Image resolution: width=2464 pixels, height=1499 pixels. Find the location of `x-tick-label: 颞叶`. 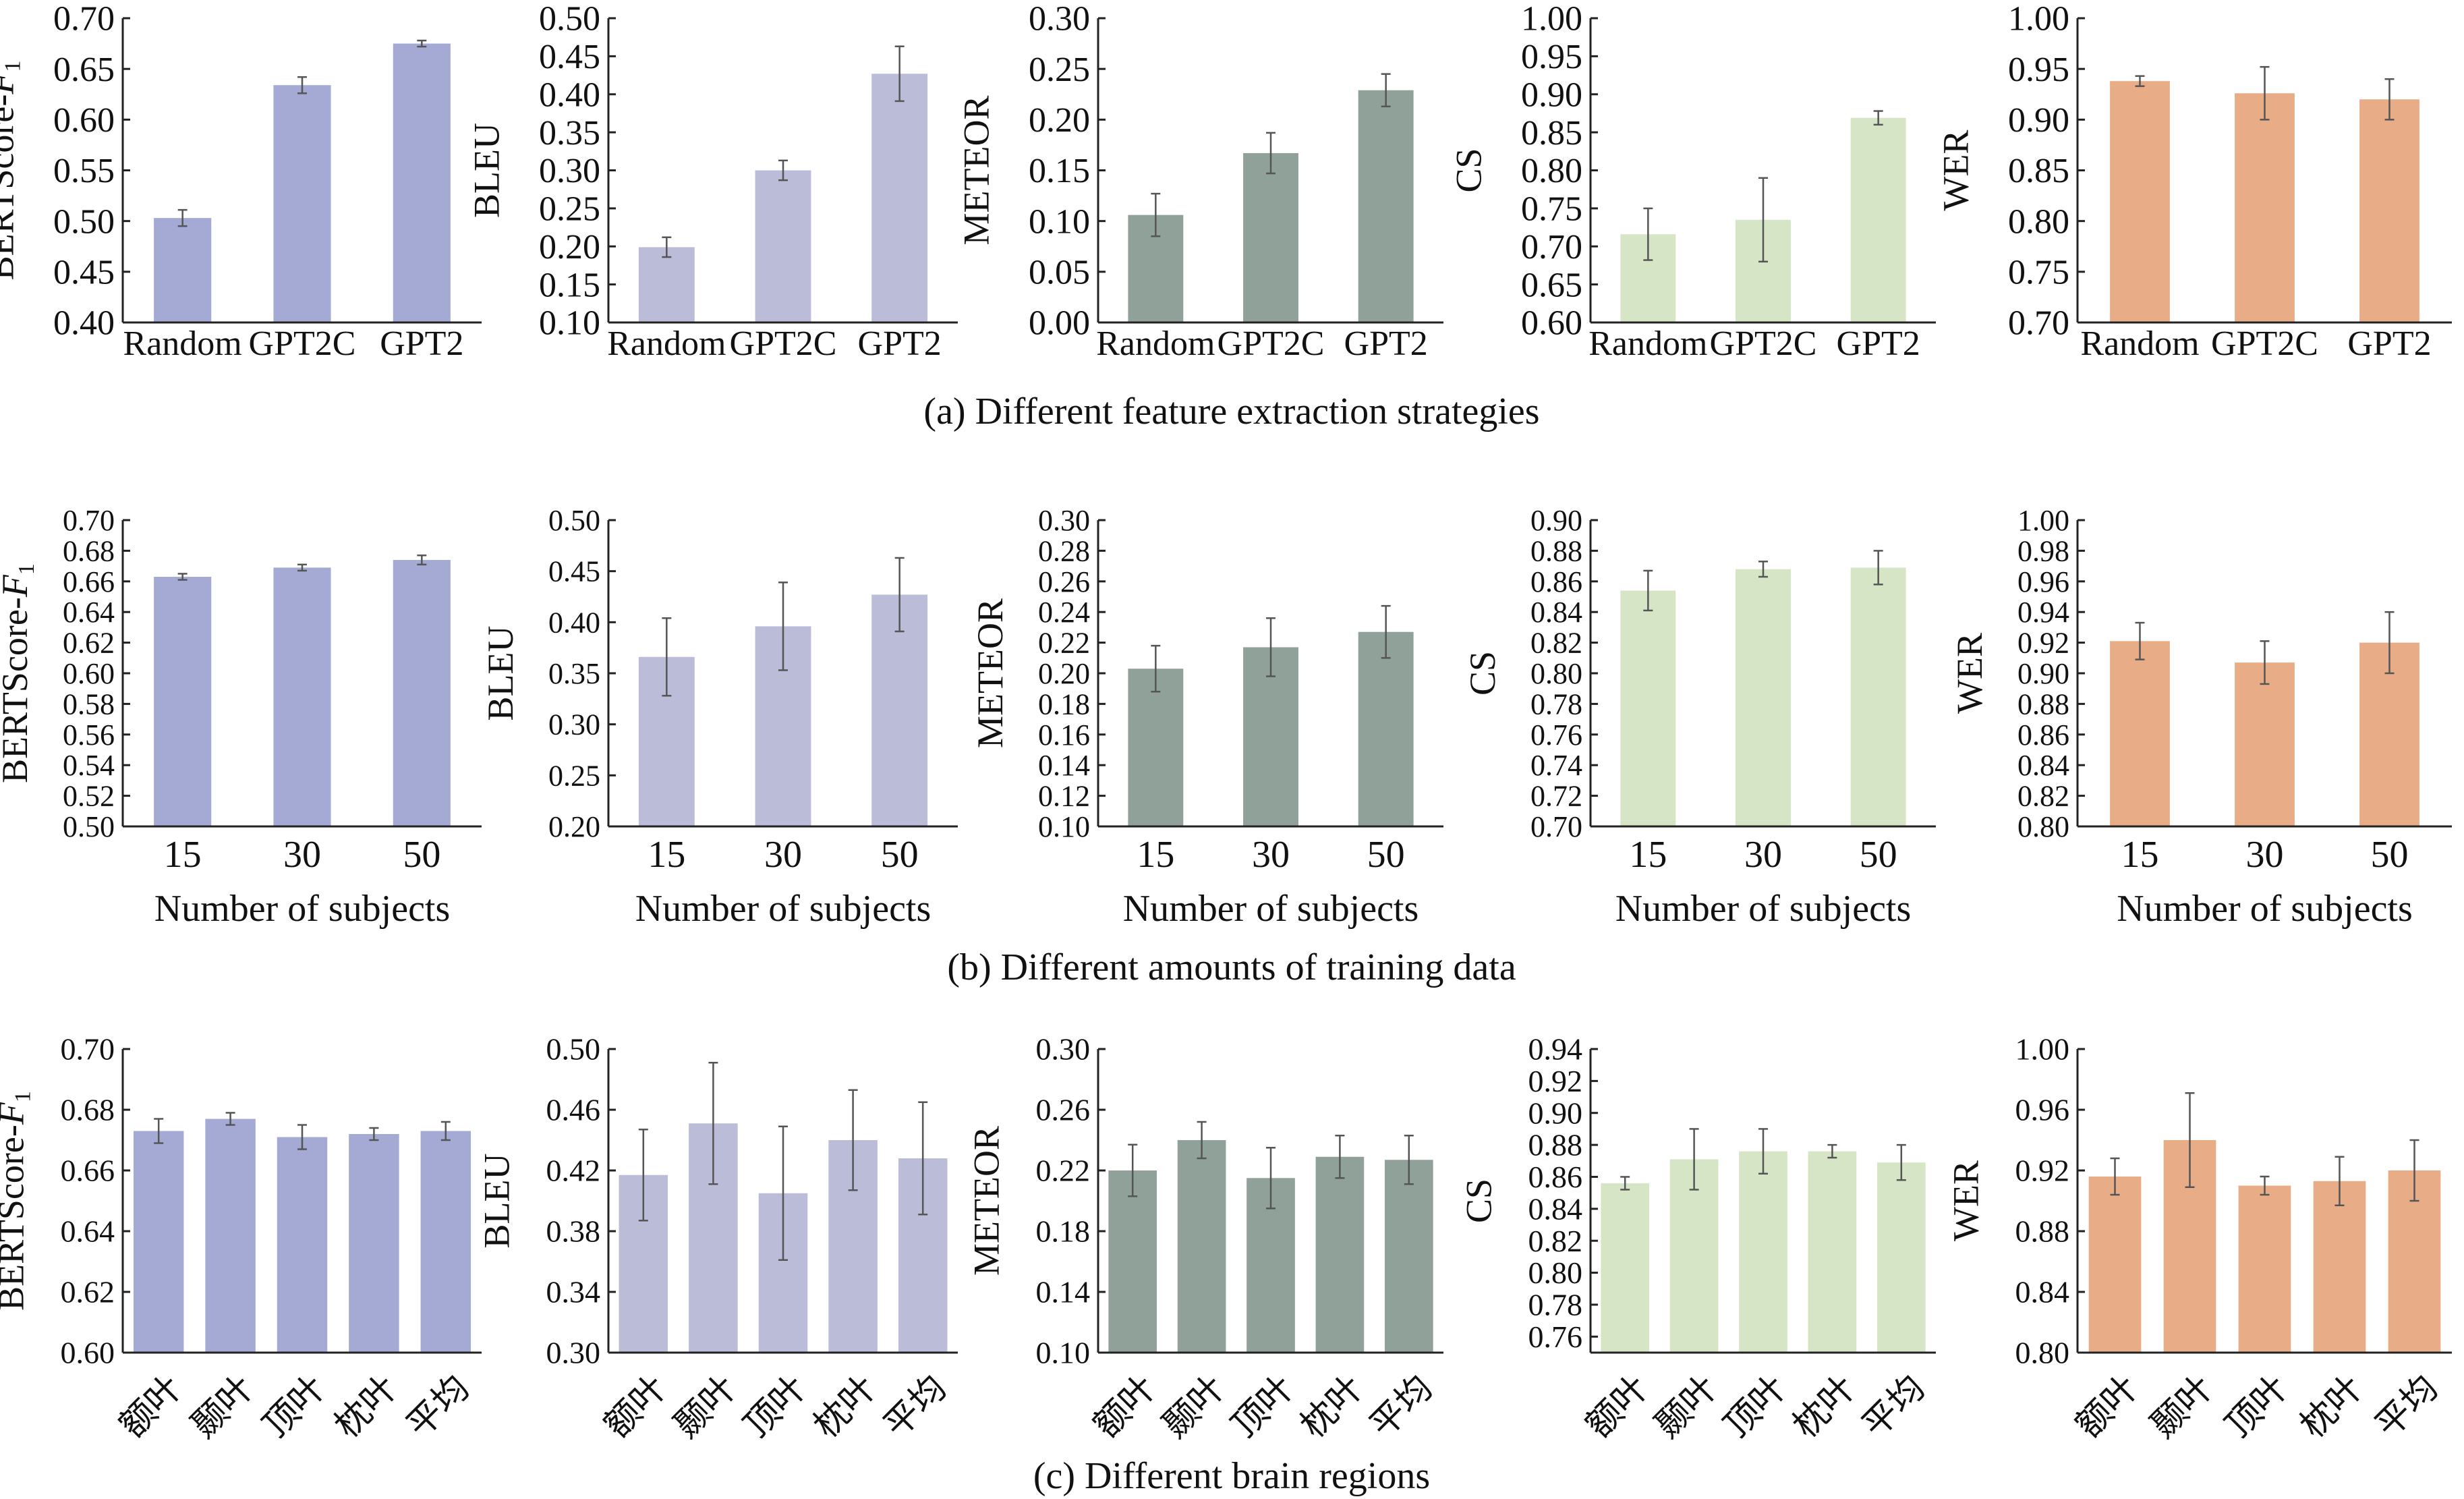

x-tick-label: 颞叶 is located at coordinates (1687, 1408).